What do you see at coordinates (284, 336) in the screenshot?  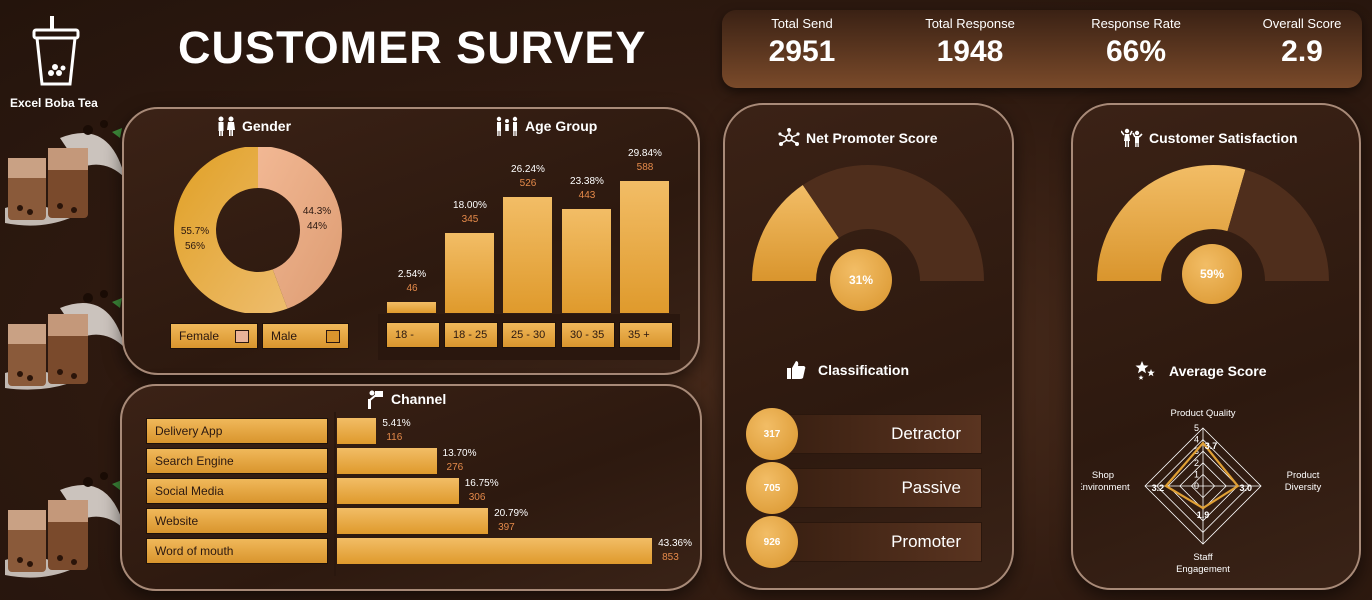 I see `legend-male-label: Male` at bounding box center [284, 336].